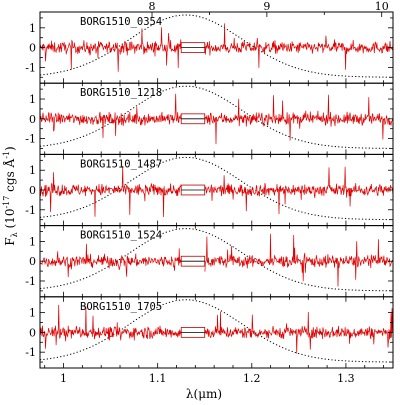  I want to click on x-tick-label: 1.3, so click(346, 378).